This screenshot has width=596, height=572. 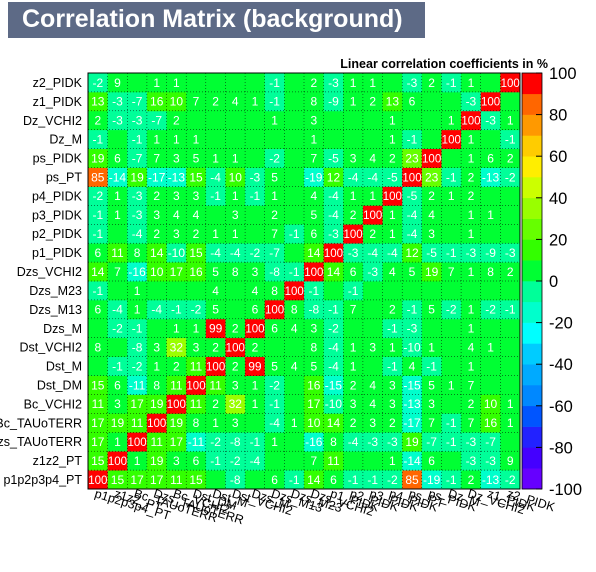 What do you see at coordinates (334, 385) in the screenshot?
I see `cell-value-label: -15` at bounding box center [334, 385].